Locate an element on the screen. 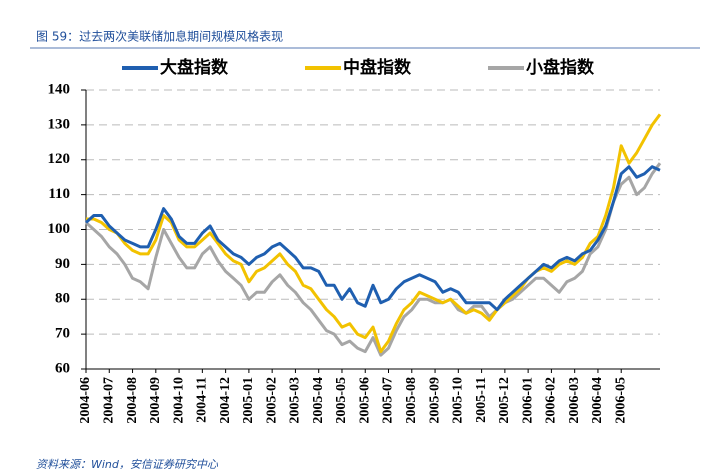 This screenshot has width=703, height=474. x-tick-label: 2004-10 is located at coordinates (178, 400).